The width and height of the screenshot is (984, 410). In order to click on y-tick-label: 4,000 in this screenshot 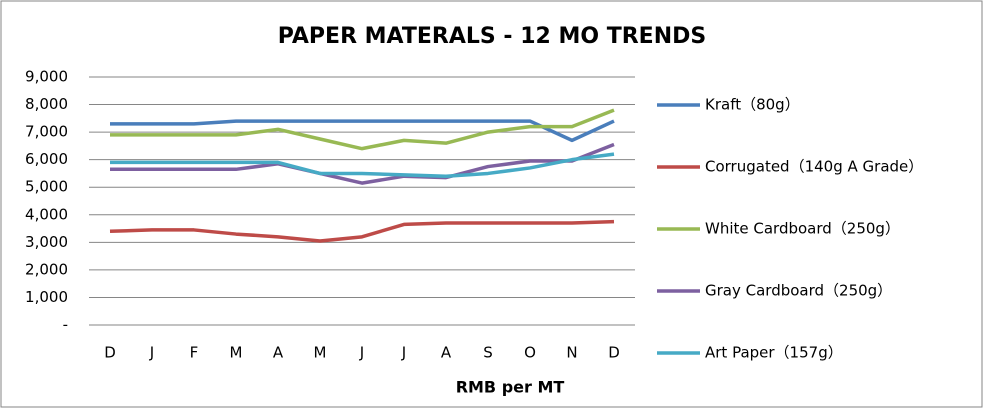, I will do `click(46, 214)`.